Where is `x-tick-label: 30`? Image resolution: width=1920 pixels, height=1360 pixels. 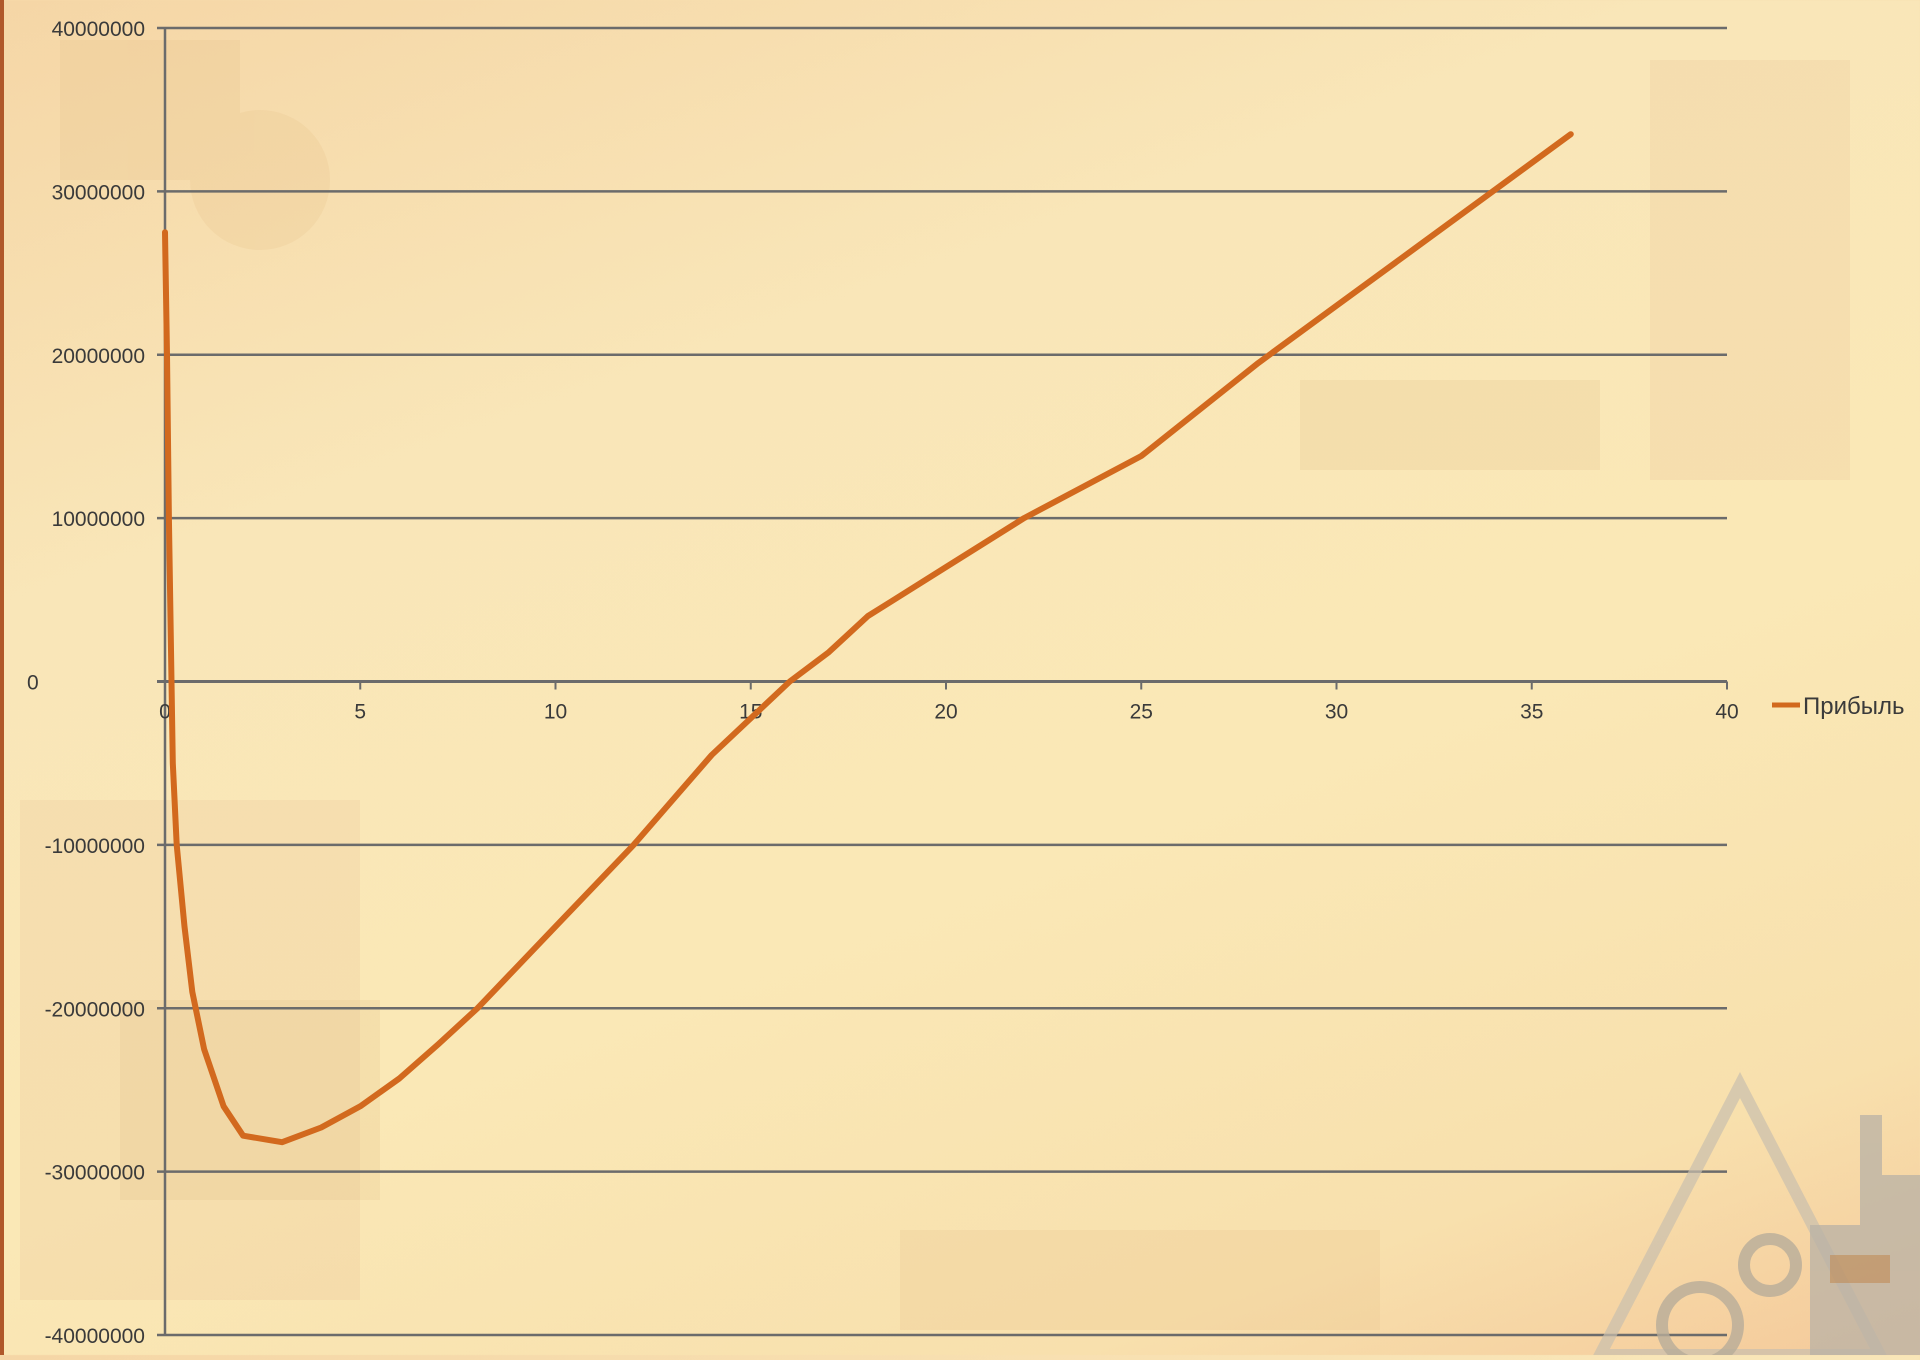 x-tick-label: 30 is located at coordinates (1336, 712).